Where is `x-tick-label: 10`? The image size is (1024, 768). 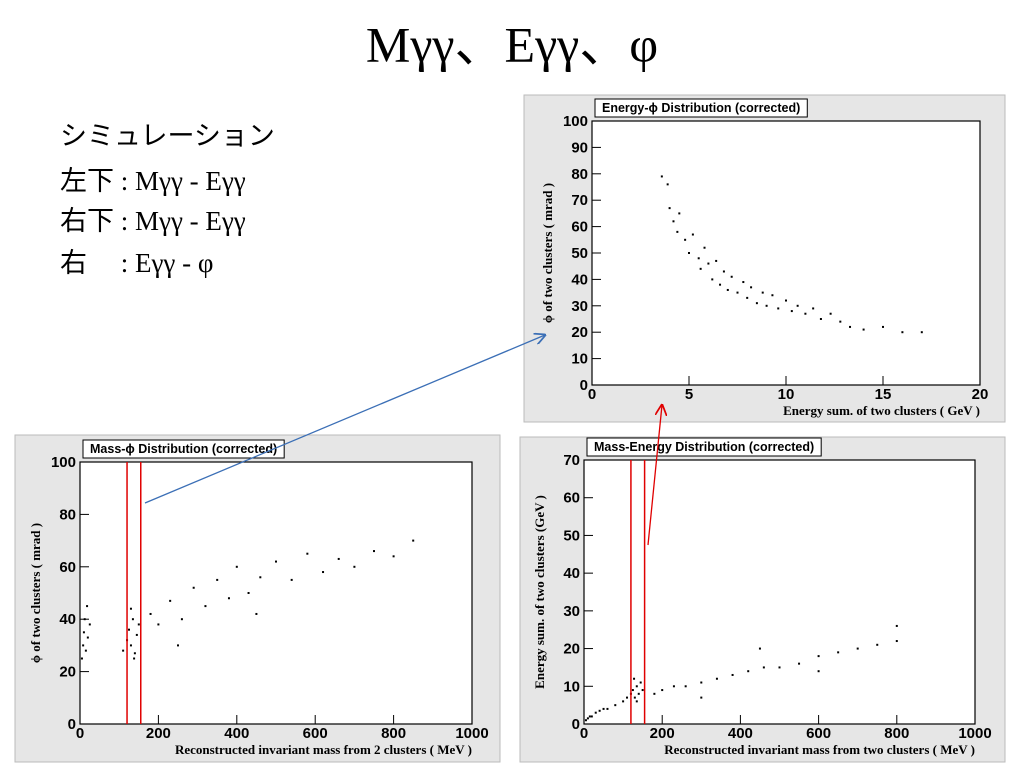 x-tick-label: 10 is located at coordinates (786, 394).